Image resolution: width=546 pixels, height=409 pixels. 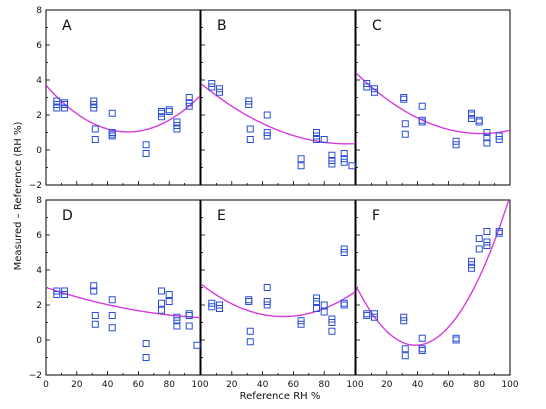 What do you see at coordinates (18, 196) in the screenshot?
I see `y-axis-title: Measured – Reference (RH %)` at bounding box center [18, 196].